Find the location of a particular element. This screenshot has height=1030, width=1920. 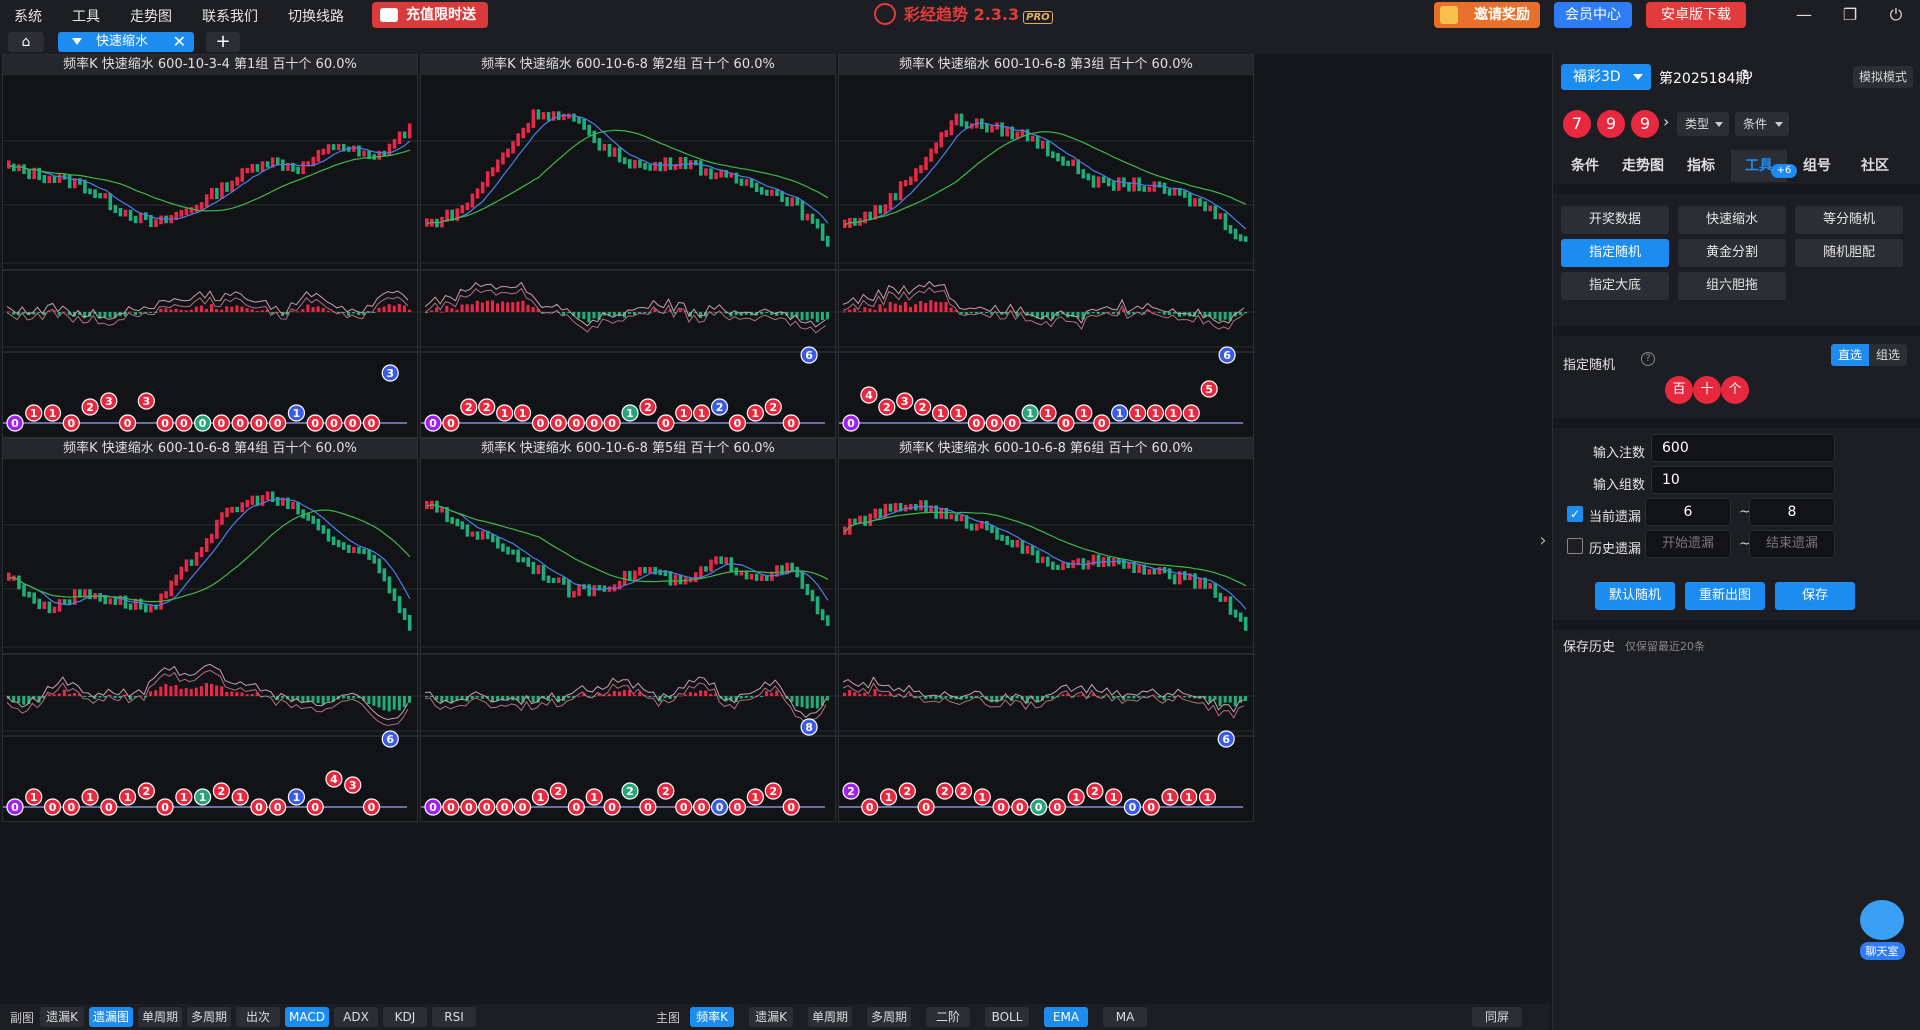

tab-dropdown-icon is located at coordinates (77, 41).